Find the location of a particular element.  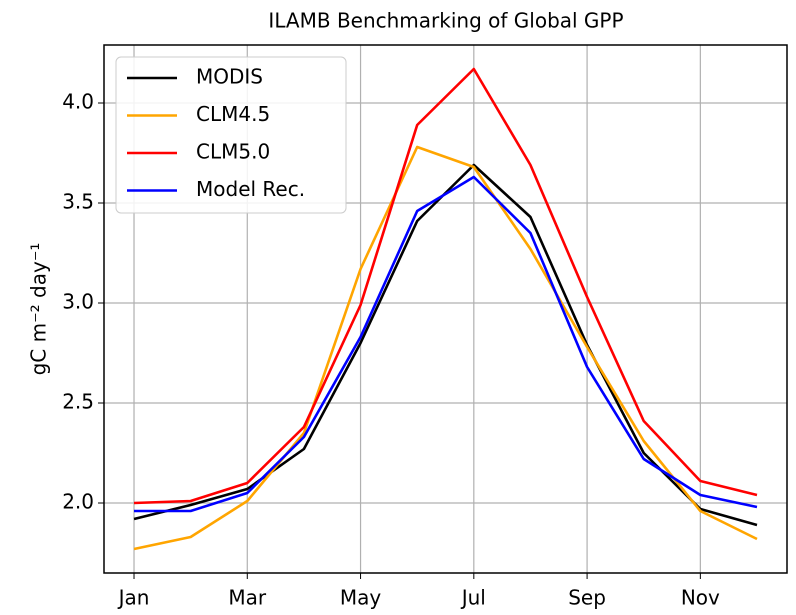

x-tick-label: Sep is located at coordinates (587, 598).